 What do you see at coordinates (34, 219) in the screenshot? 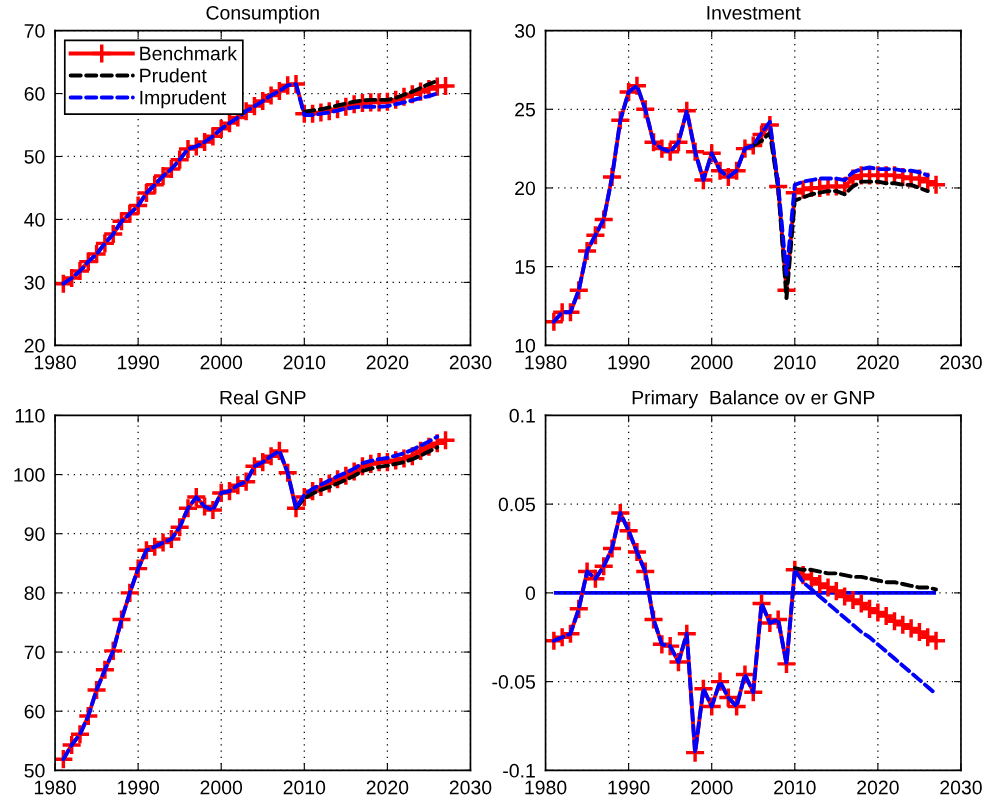
I see `y-tick-label: 40` at bounding box center [34, 219].